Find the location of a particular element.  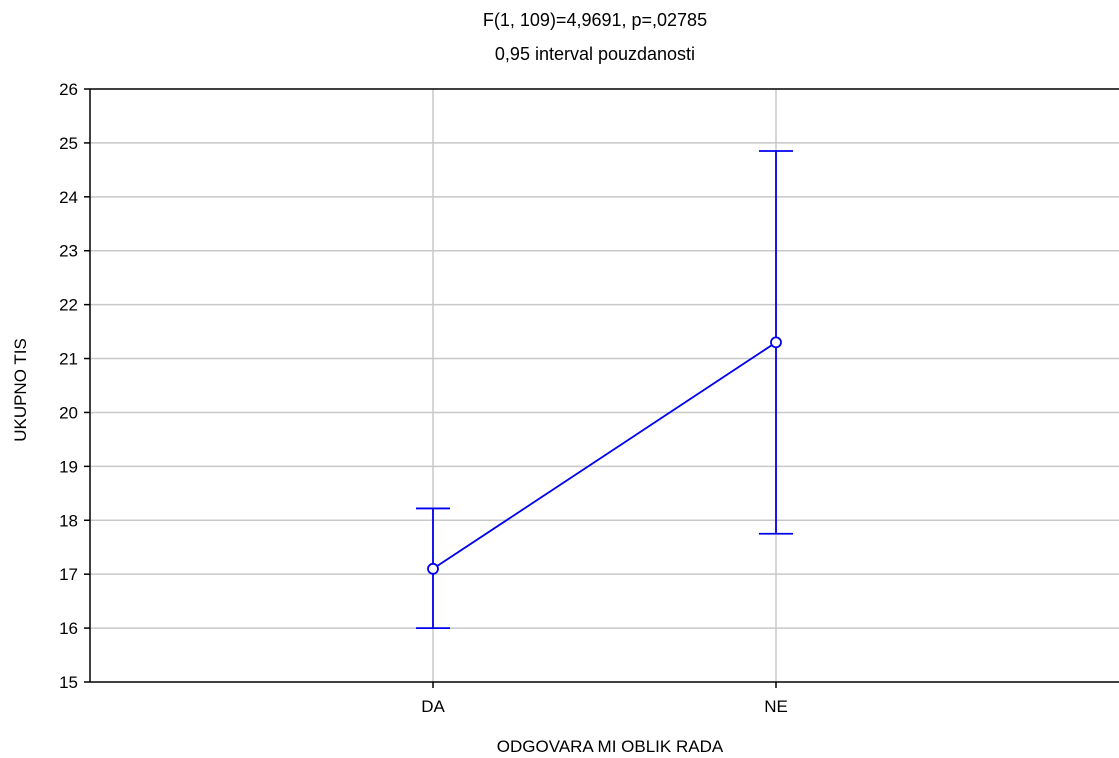

x-tick-label: NE is located at coordinates (776, 706).